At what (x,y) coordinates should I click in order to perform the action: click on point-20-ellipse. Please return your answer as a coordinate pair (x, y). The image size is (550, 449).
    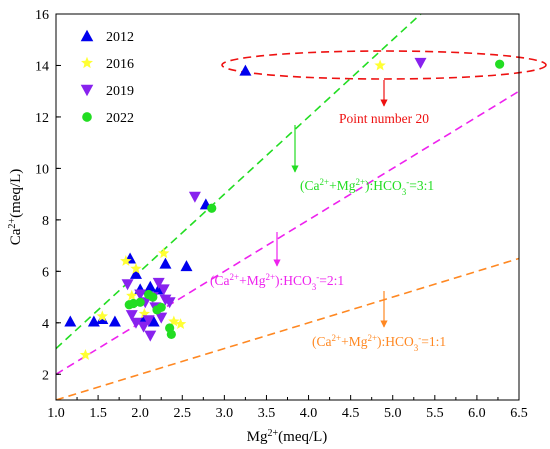
    Looking at the image, I should click on (384, 65).